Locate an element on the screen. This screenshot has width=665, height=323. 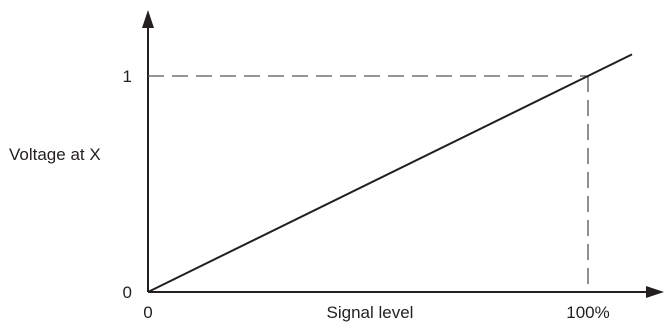
x-axis is located at coordinates (406, 292).